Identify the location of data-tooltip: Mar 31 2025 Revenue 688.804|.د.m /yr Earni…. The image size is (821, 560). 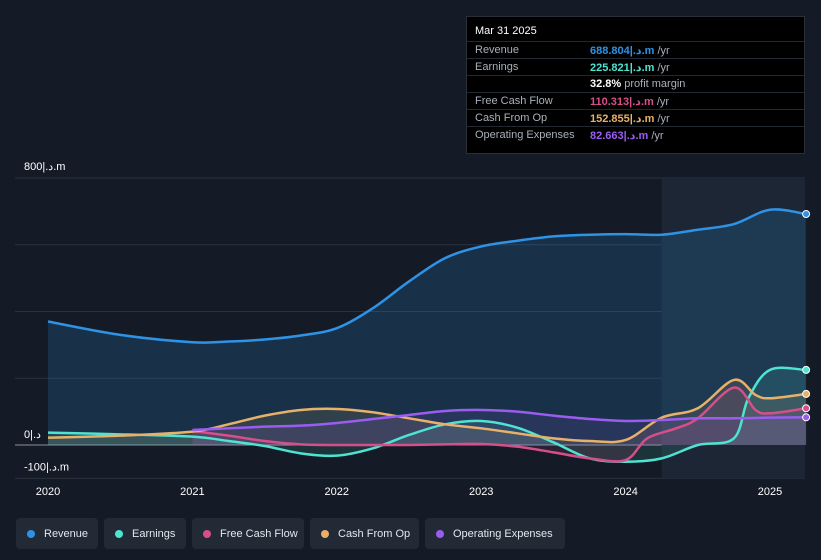
(635, 85).